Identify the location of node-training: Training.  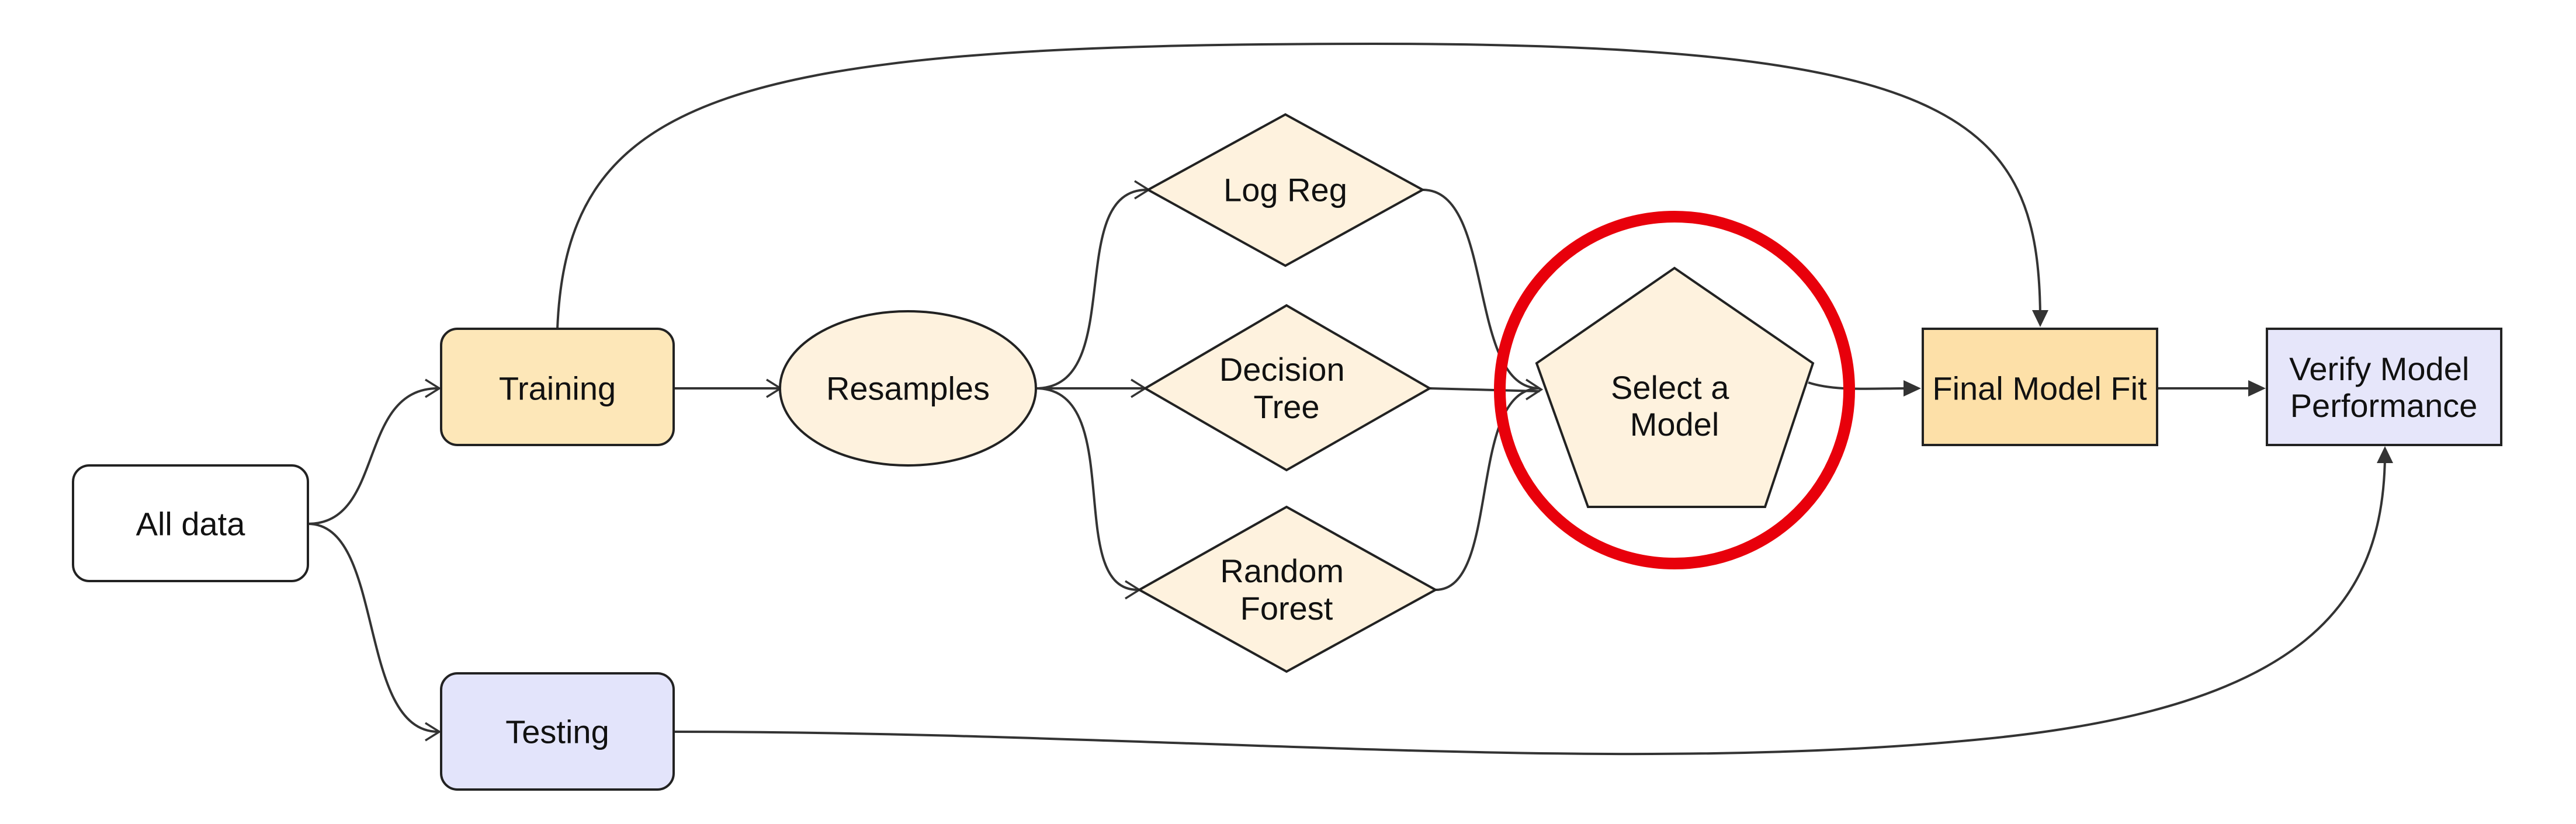
(557, 387).